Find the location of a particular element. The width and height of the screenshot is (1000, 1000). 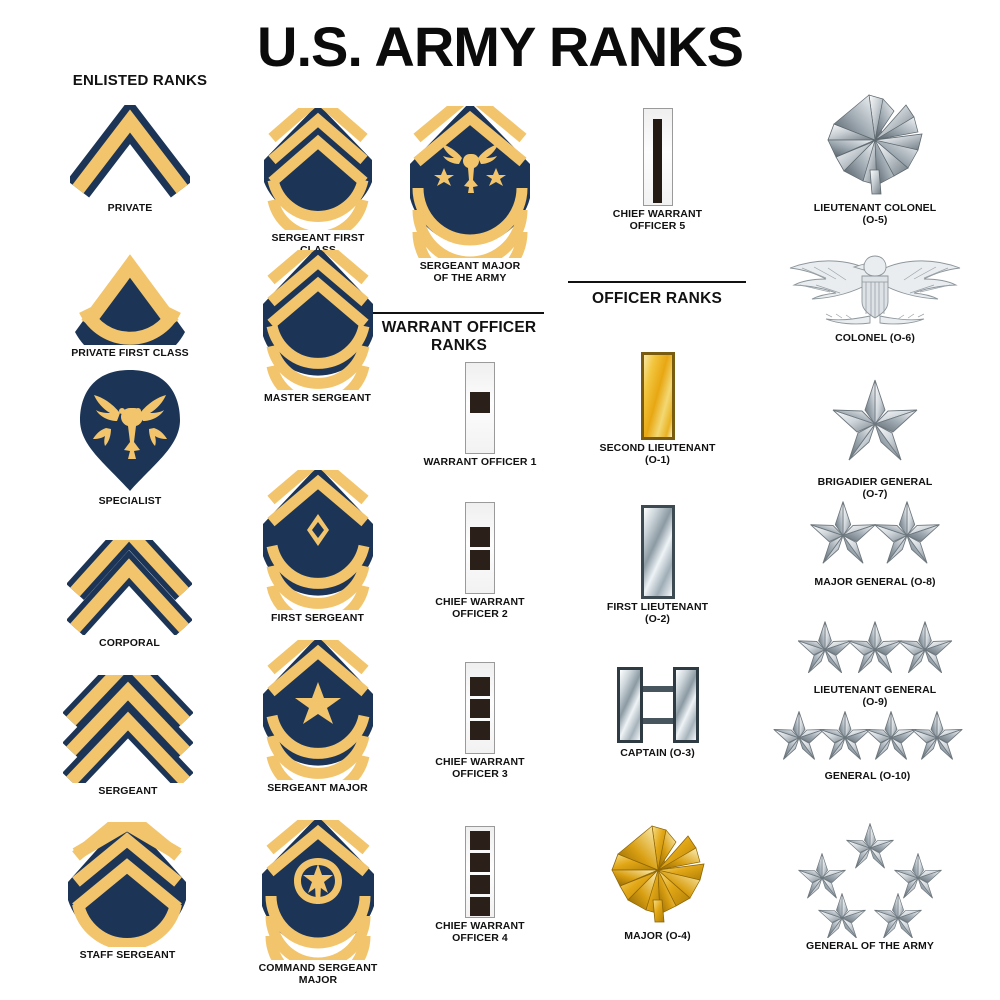

rank-label: CHIEF WARRANT OFFICER 4 is located at coordinates (480, 932).